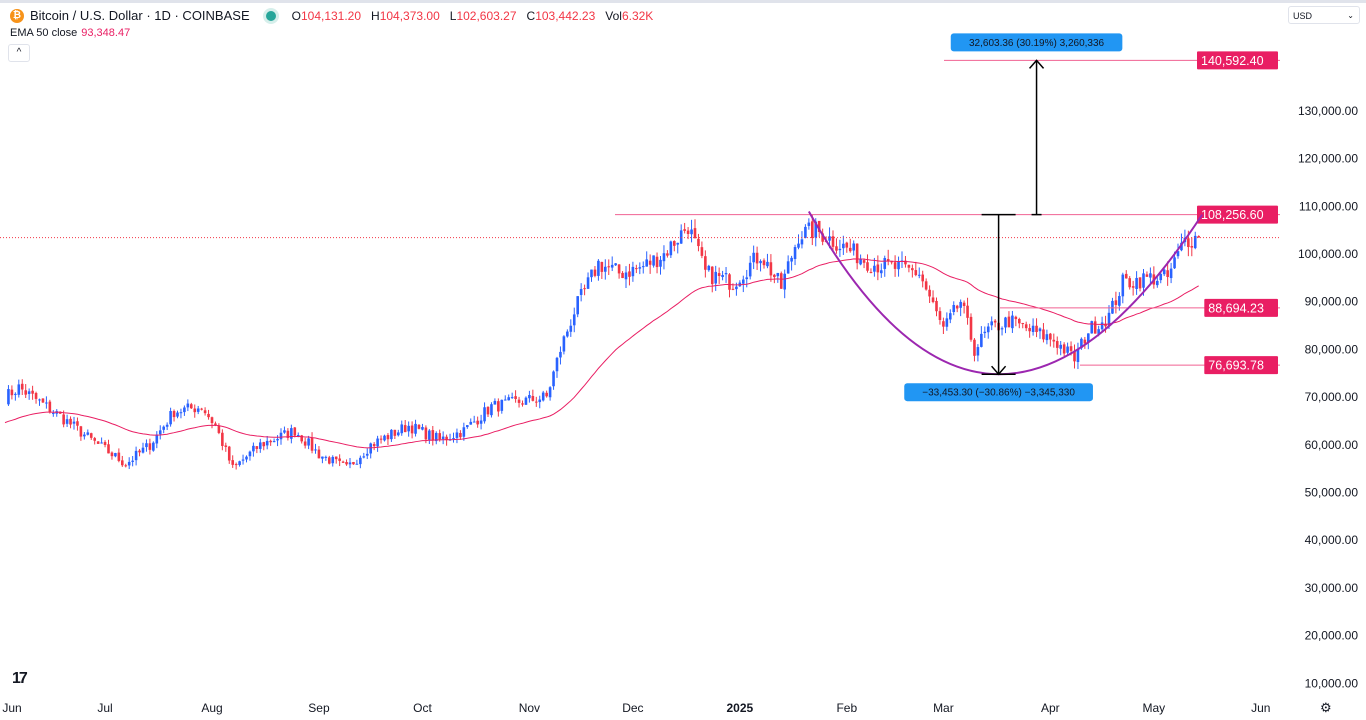 The image size is (1366, 720). Describe the element at coordinates (1036, 42) in the screenshot. I see `measure-label-box` at that location.